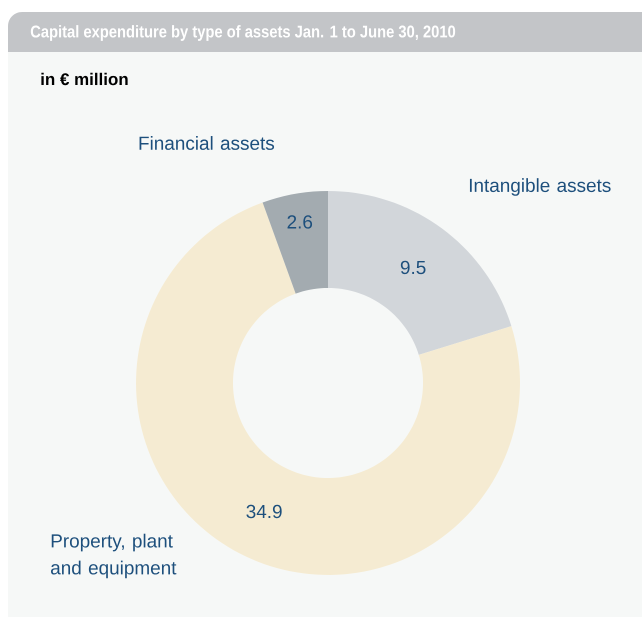 Image resolution: width=642 pixels, height=617 pixels. I want to click on slice-label: Financial assets, so click(207, 143).